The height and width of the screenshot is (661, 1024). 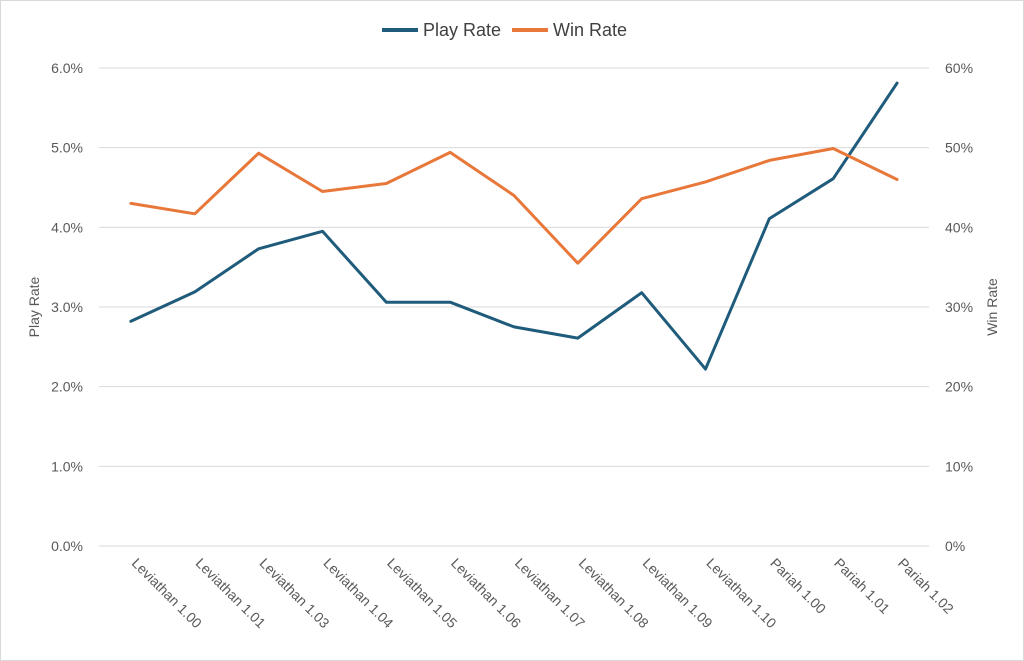 What do you see at coordinates (959, 68) in the screenshot?
I see `right-tick-label: 60%` at bounding box center [959, 68].